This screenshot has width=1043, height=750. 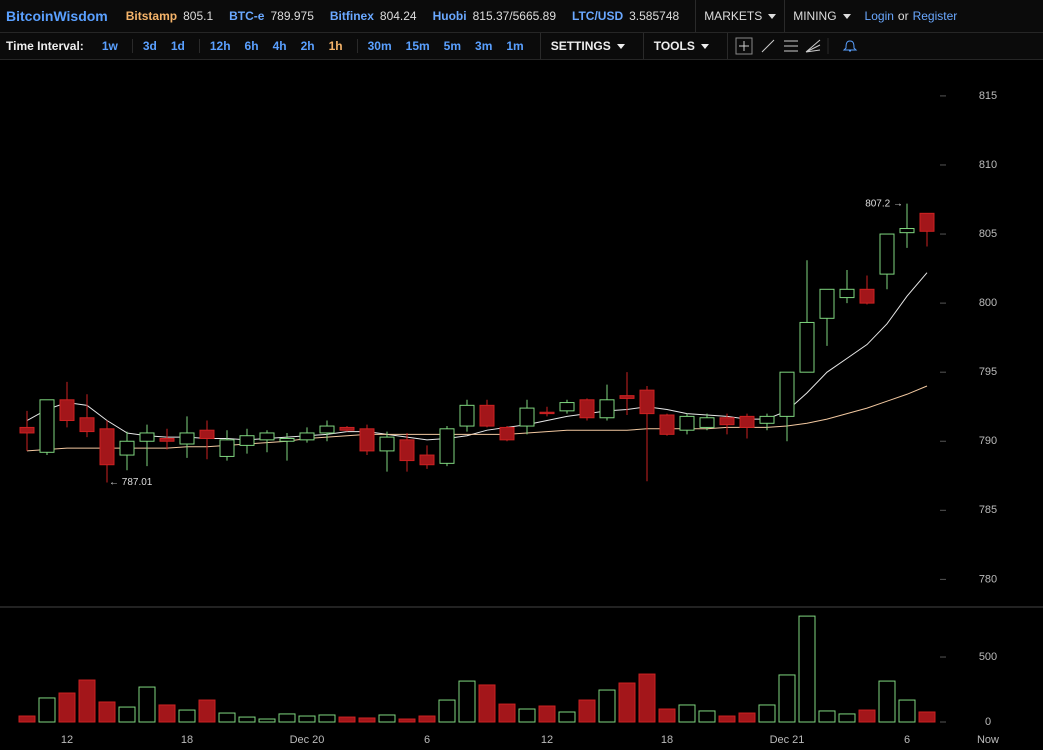 I want to click on ticker: LTC/USD 3.585748, so click(x=625, y=16).